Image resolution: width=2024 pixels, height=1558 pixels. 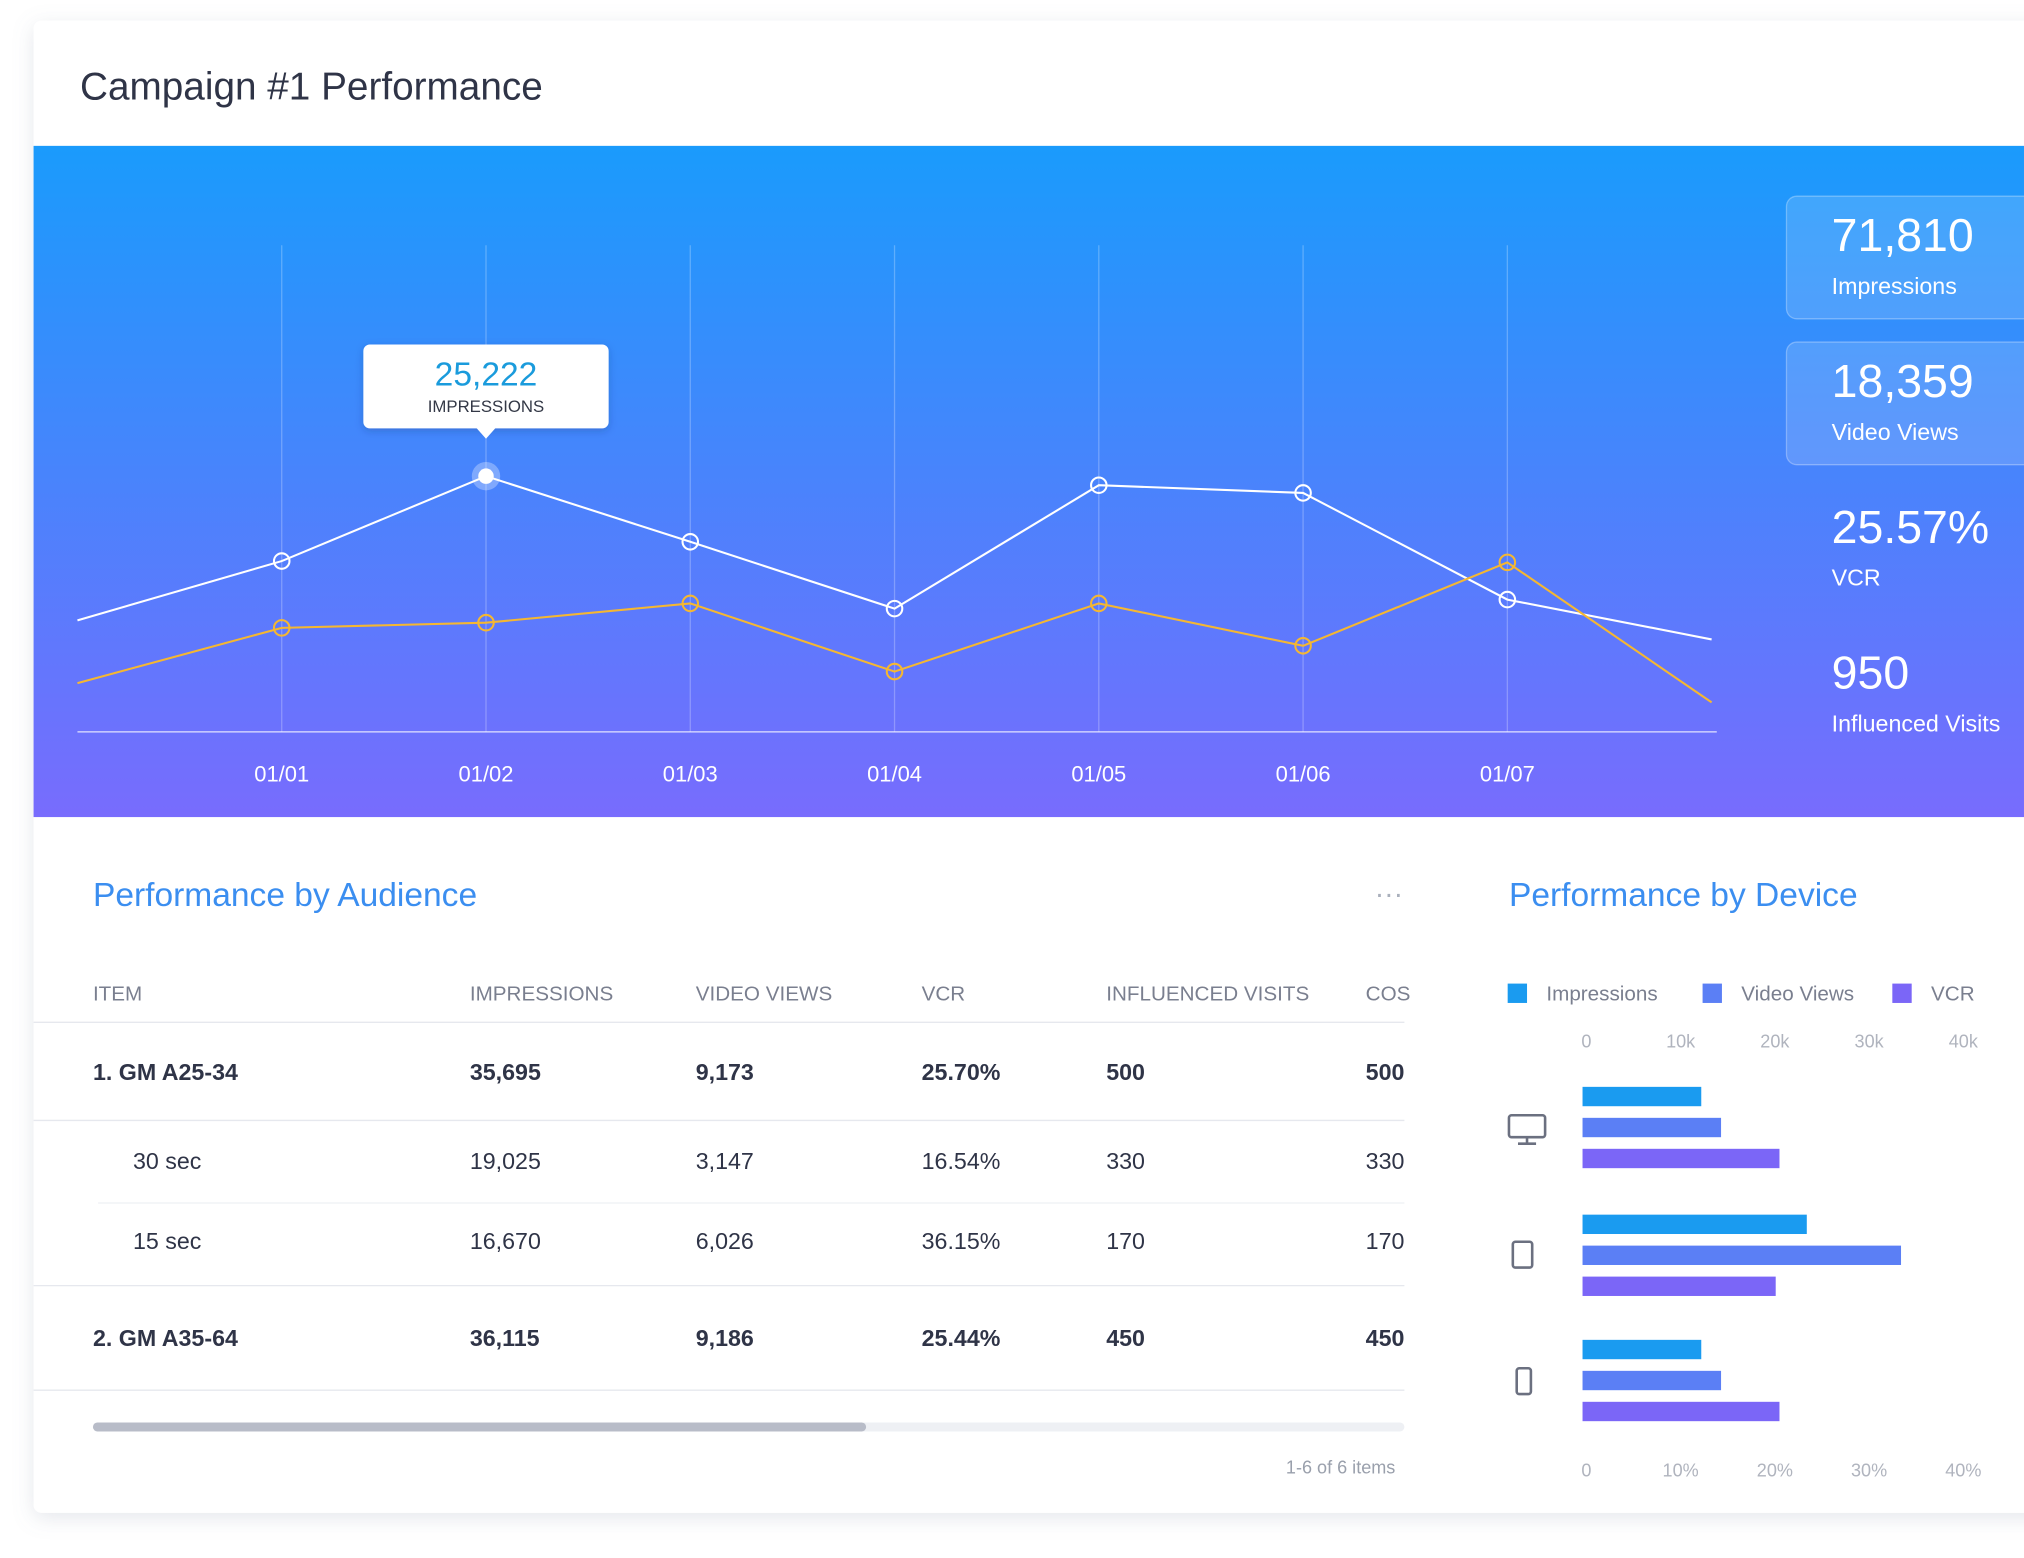 What do you see at coordinates (690, 774) in the screenshot?
I see `x-tick-label: 01/03` at bounding box center [690, 774].